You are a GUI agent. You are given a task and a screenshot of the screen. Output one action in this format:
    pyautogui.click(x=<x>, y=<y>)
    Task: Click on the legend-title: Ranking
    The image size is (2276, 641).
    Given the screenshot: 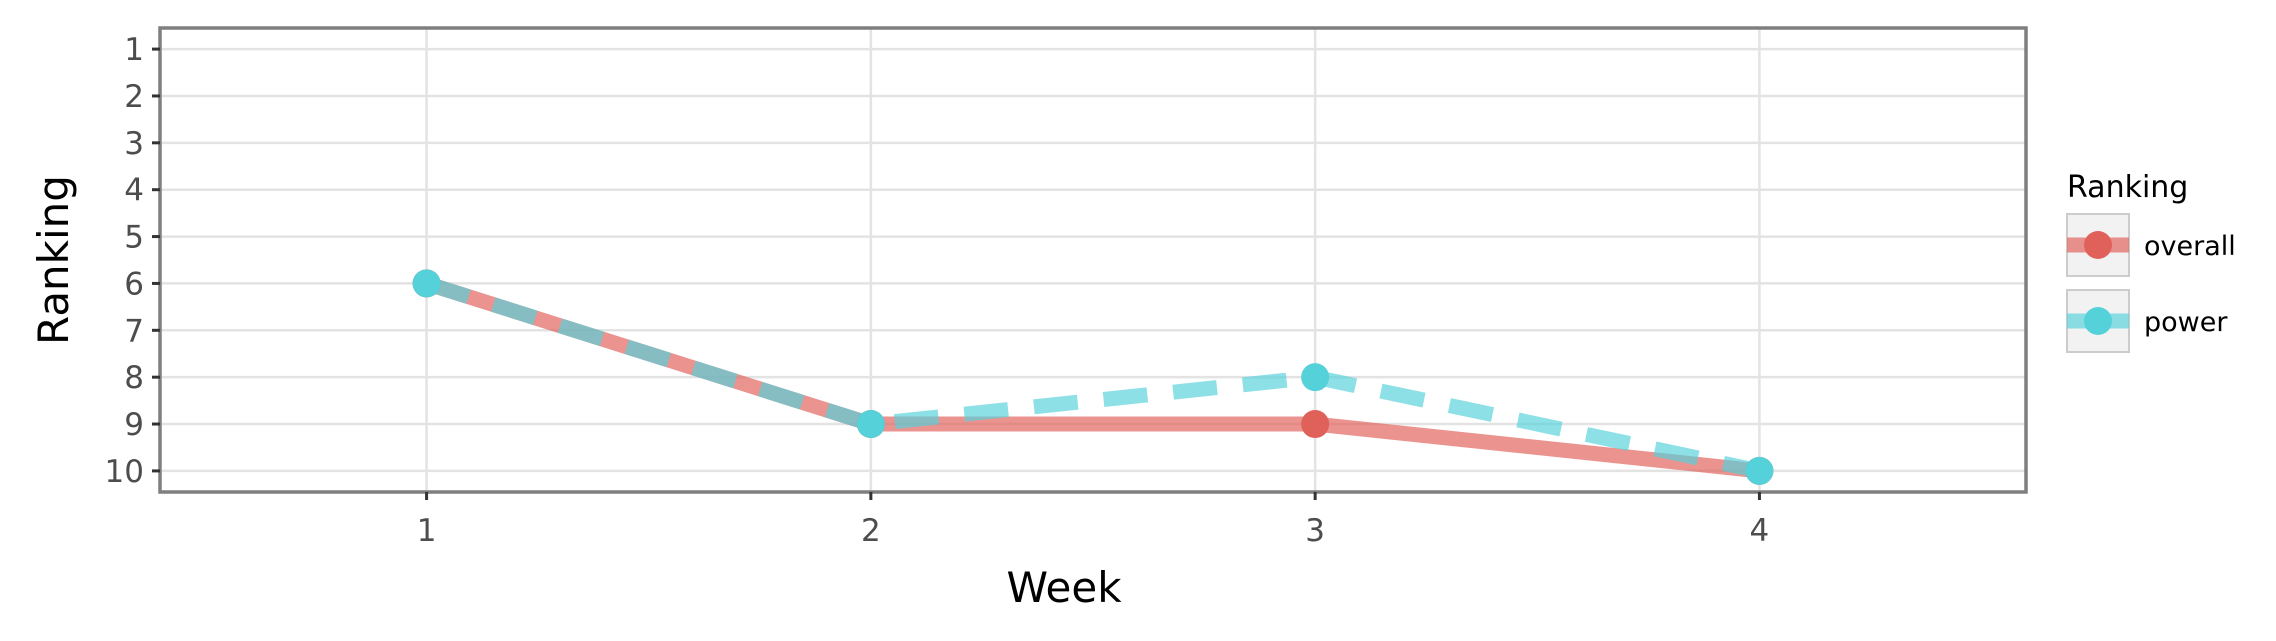 What is the action you would take?
    pyautogui.click(x=2127, y=187)
    